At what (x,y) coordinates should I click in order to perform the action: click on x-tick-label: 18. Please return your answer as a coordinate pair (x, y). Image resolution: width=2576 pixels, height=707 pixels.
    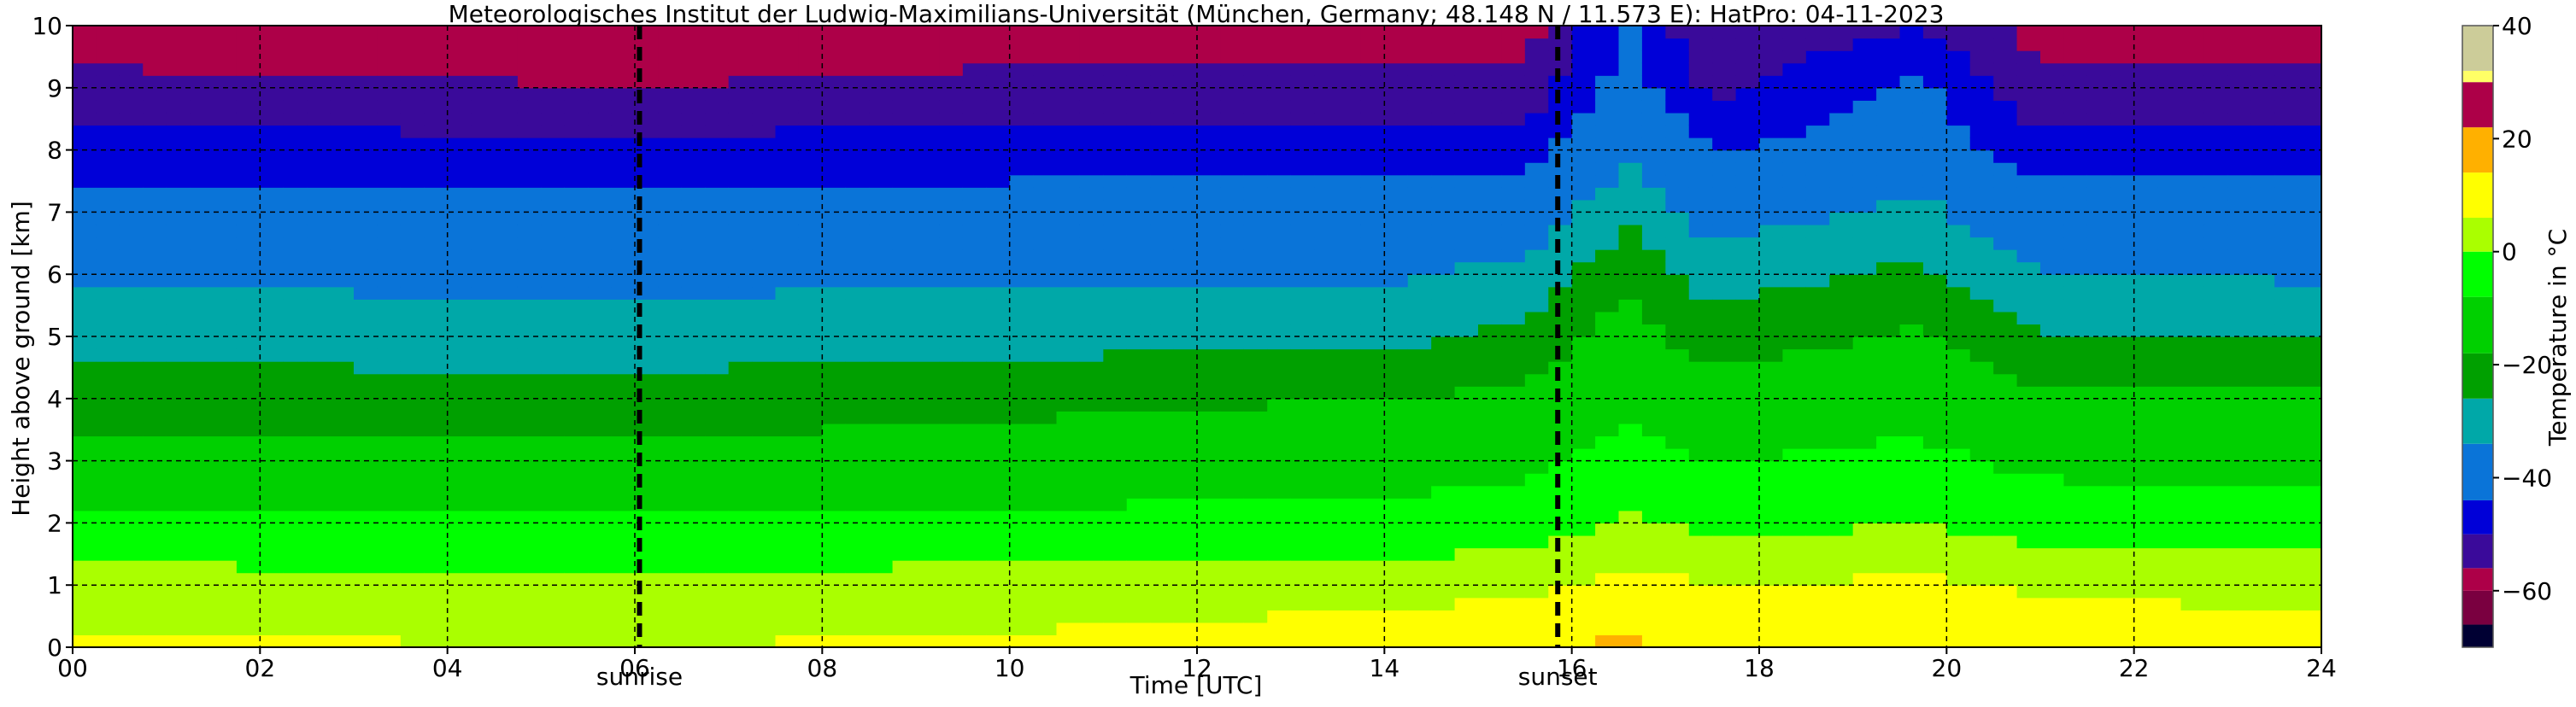
    Looking at the image, I should click on (1759, 668).